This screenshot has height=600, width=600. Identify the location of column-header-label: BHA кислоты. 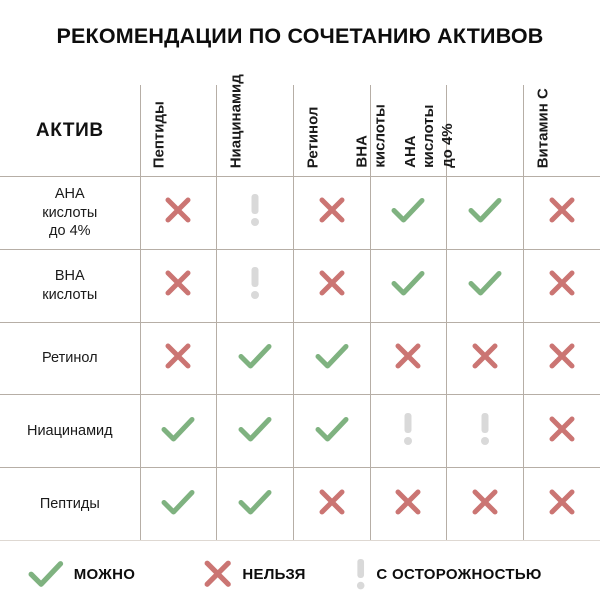
(371, 136).